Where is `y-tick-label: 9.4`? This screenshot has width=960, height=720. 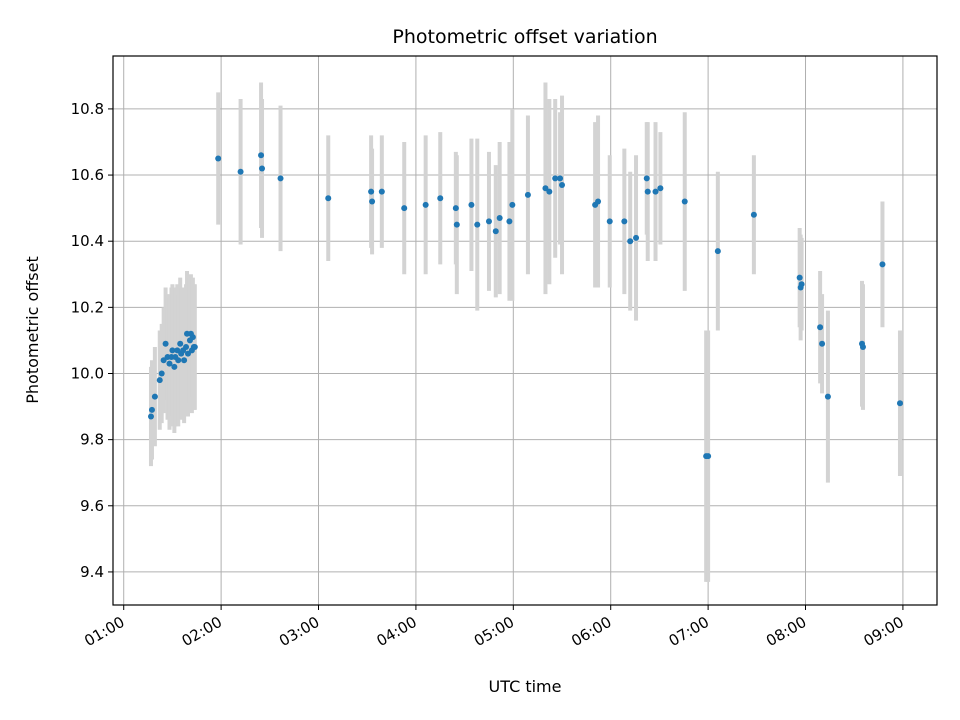
y-tick-label: 9.4 is located at coordinates (92, 572).